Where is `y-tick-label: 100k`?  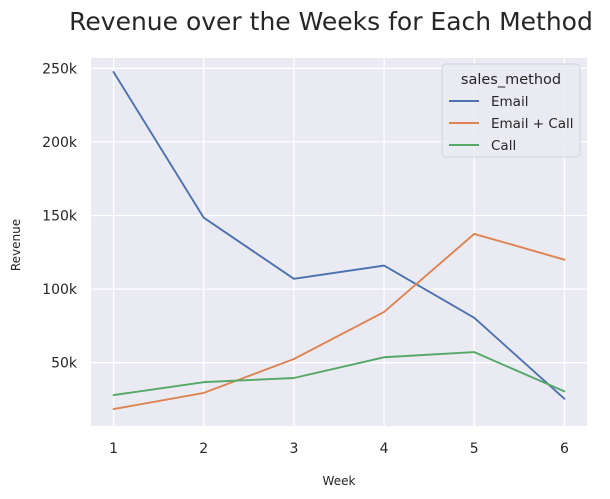
y-tick-label: 100k is located at coordinates (60, 290).